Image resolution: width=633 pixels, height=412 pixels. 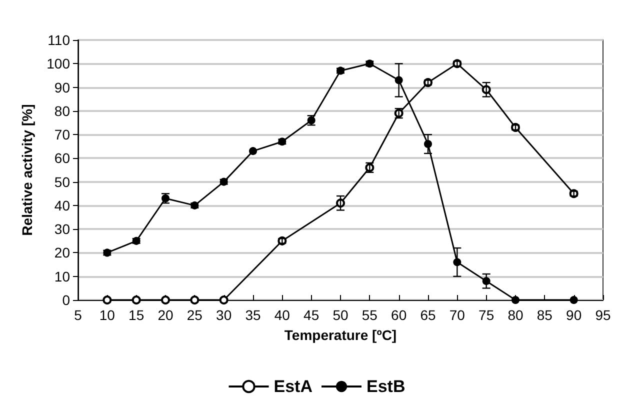 I want to click on y-tick-label: 50, so click(x=62, y=182).